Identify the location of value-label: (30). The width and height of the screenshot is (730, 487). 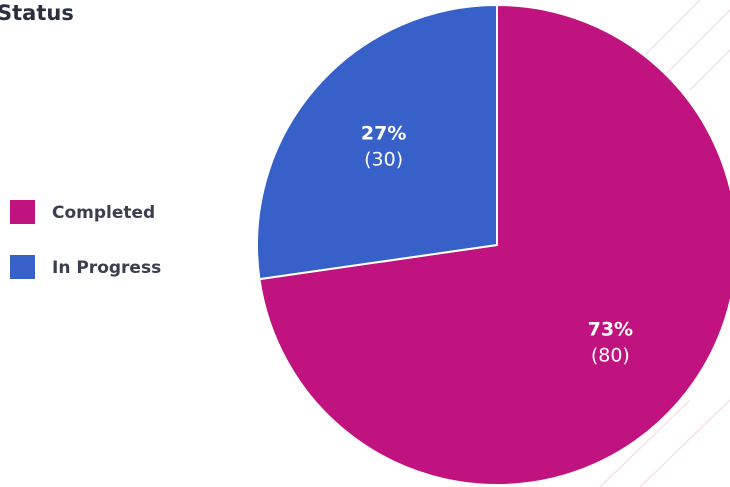
(383, 159).